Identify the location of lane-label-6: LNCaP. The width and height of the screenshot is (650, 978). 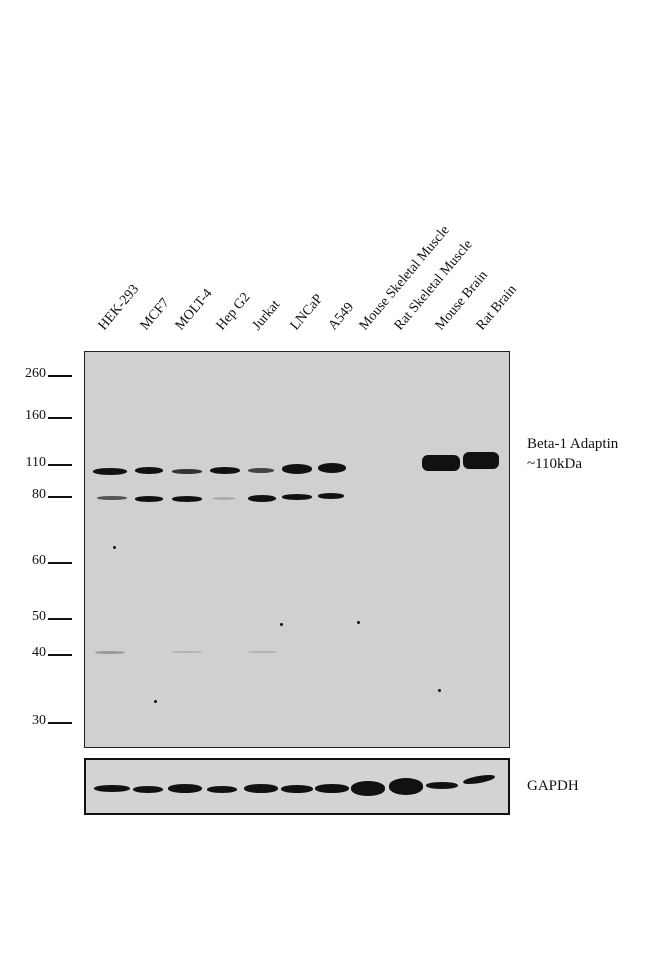
(307, 312).